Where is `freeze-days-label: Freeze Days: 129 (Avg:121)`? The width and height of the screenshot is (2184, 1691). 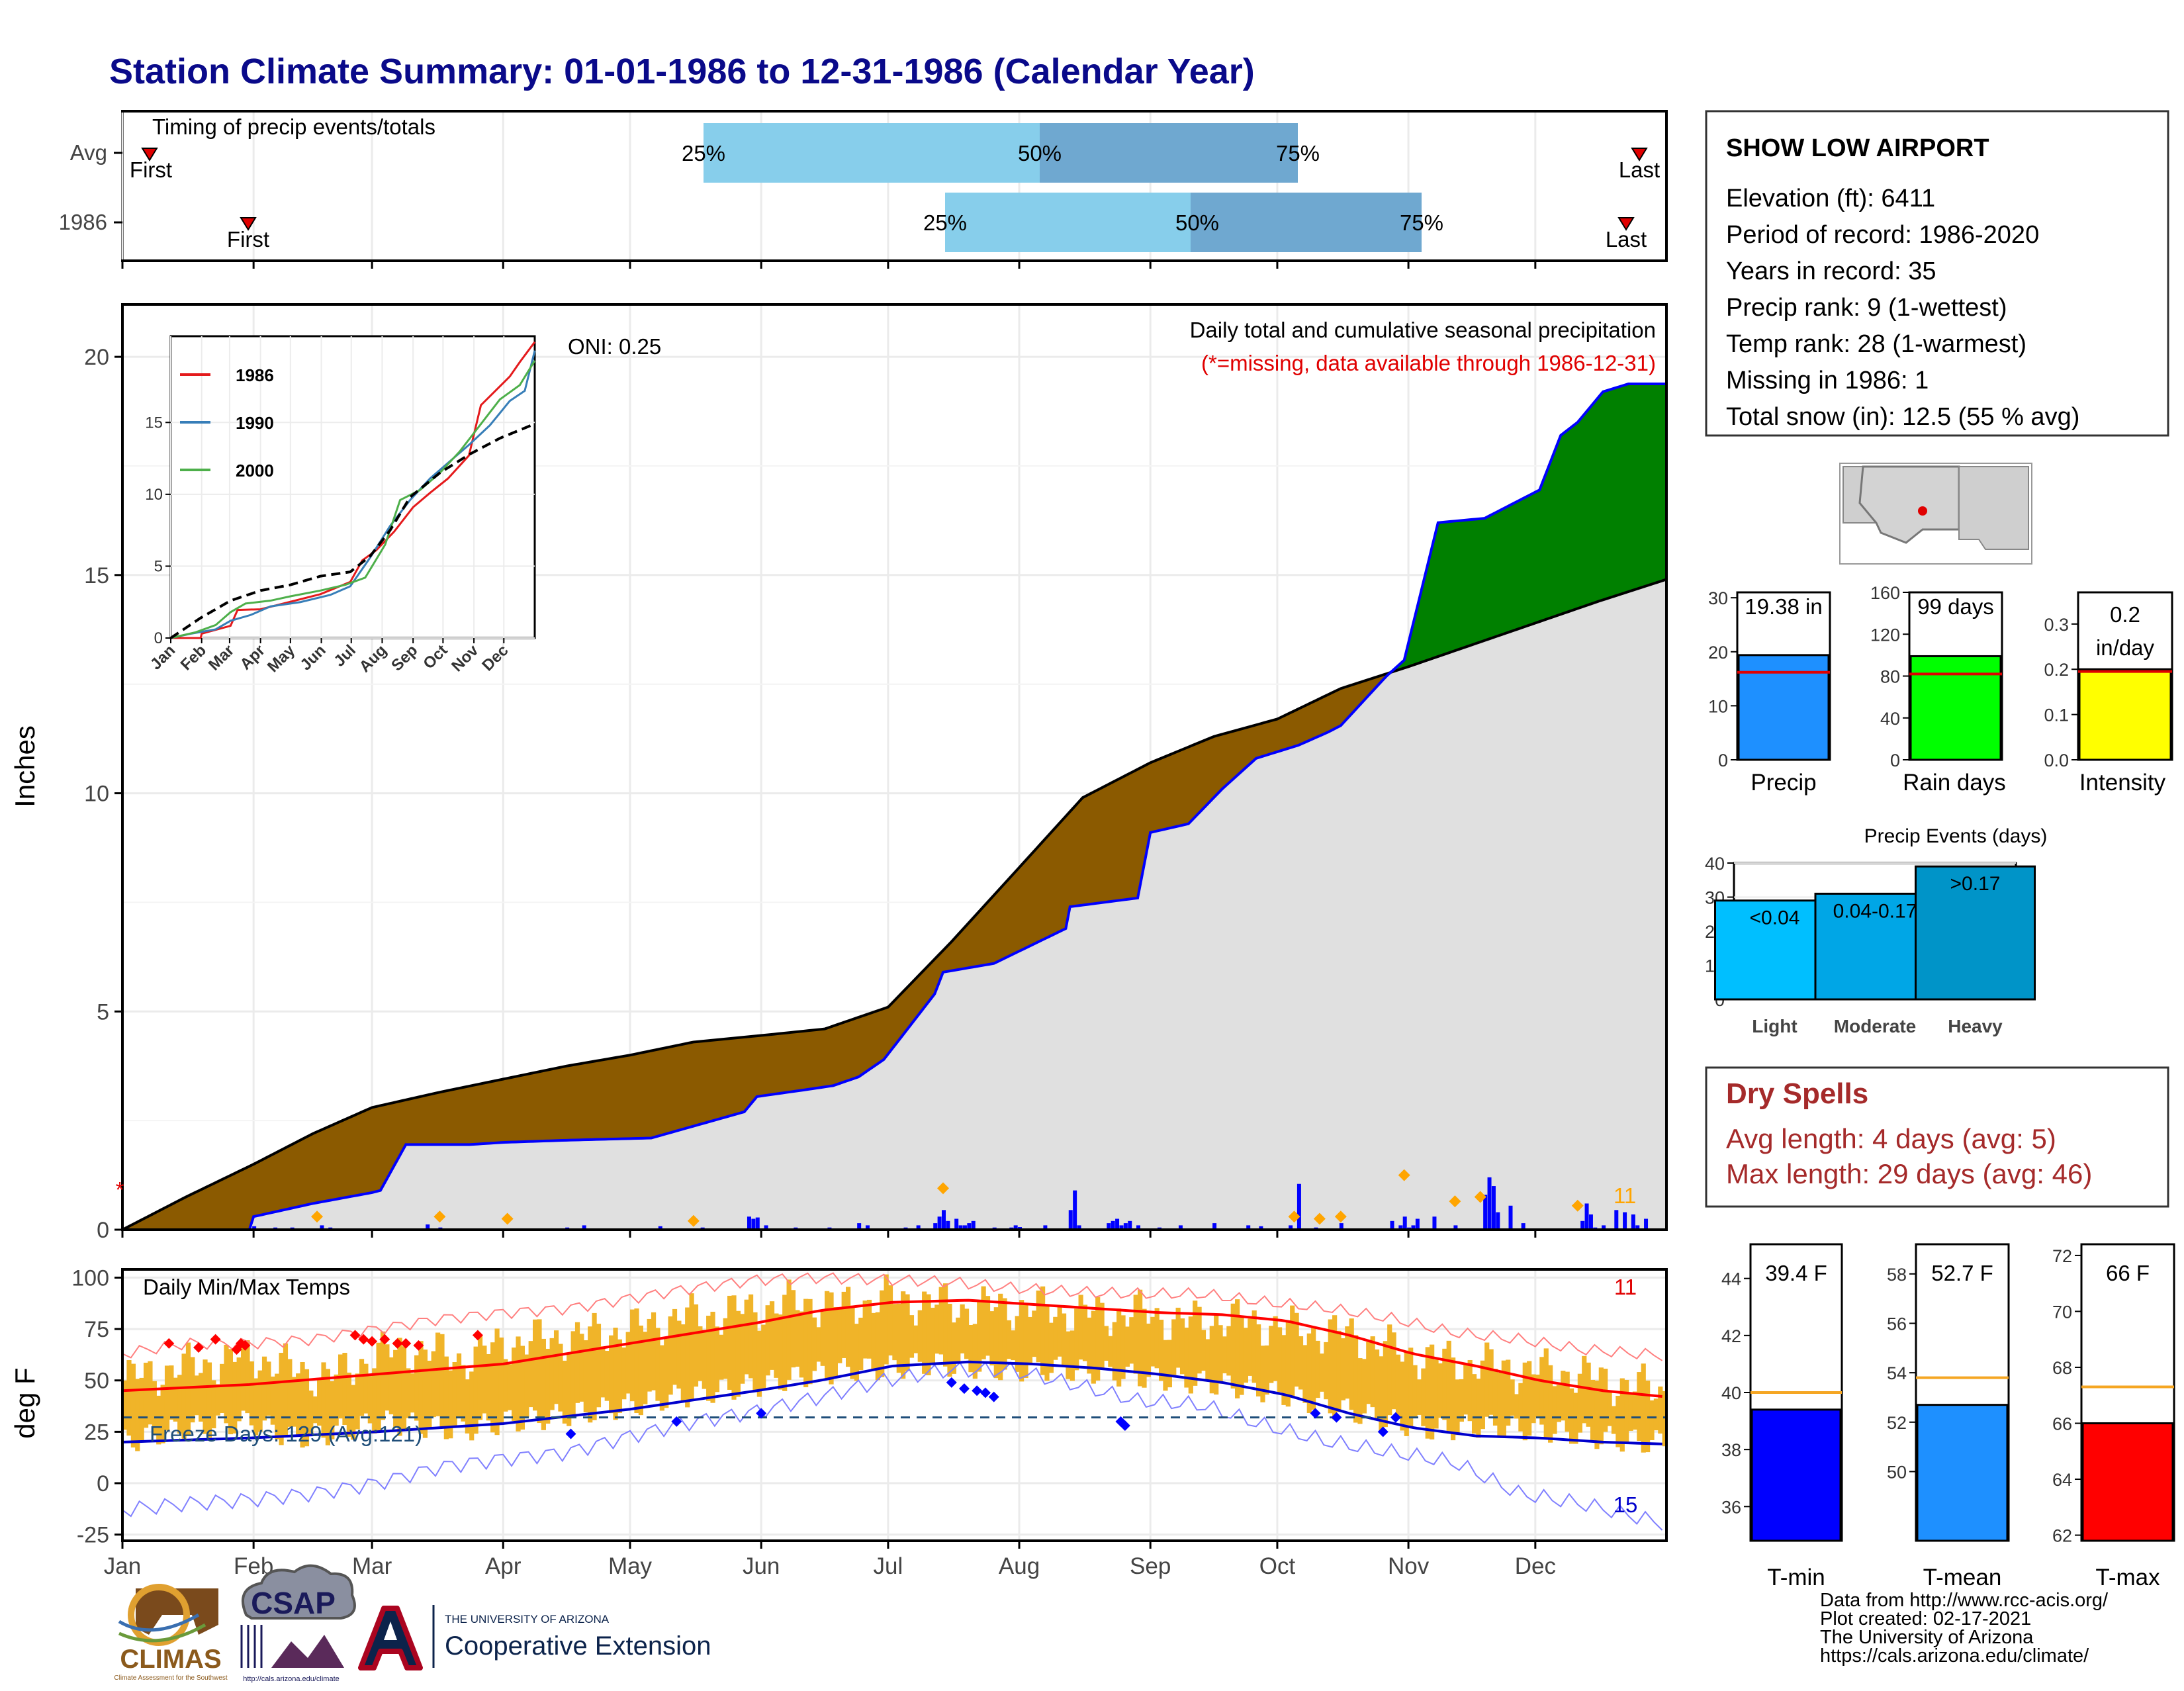 freeze-days-label: Freeze Days: 129 (Avg:121) is located at coordinates (286, 1434).